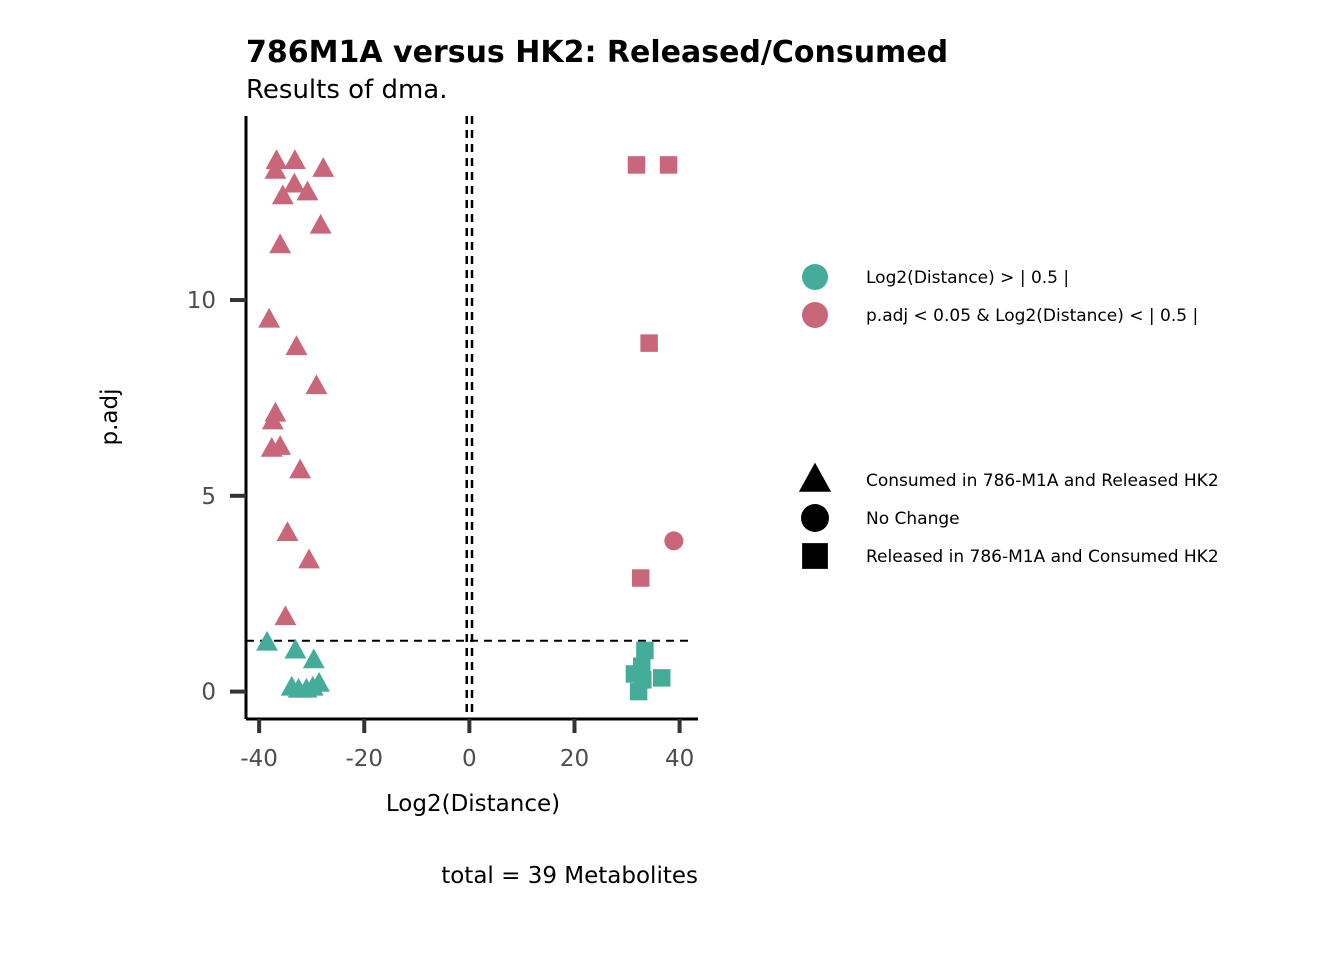 This screenshot has width=1344, height=960. Describe the element at coordinates (208, 497) in the screenshot. I see `y-tick-label: 5` at that location.